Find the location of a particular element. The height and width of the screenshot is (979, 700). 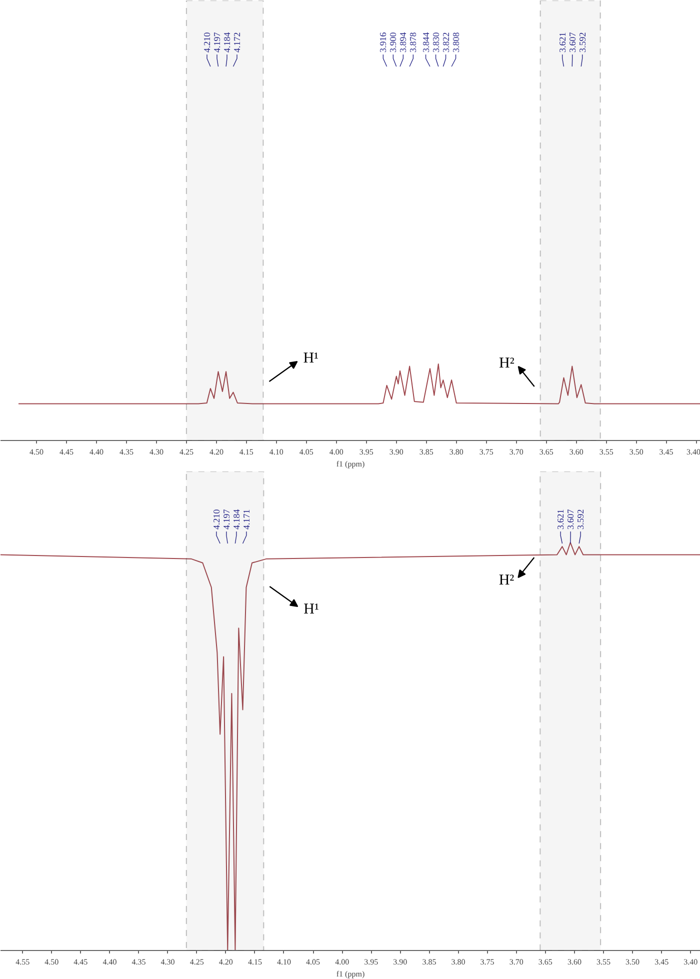

annotation: 3.830 is located at coordinates (435, 42).